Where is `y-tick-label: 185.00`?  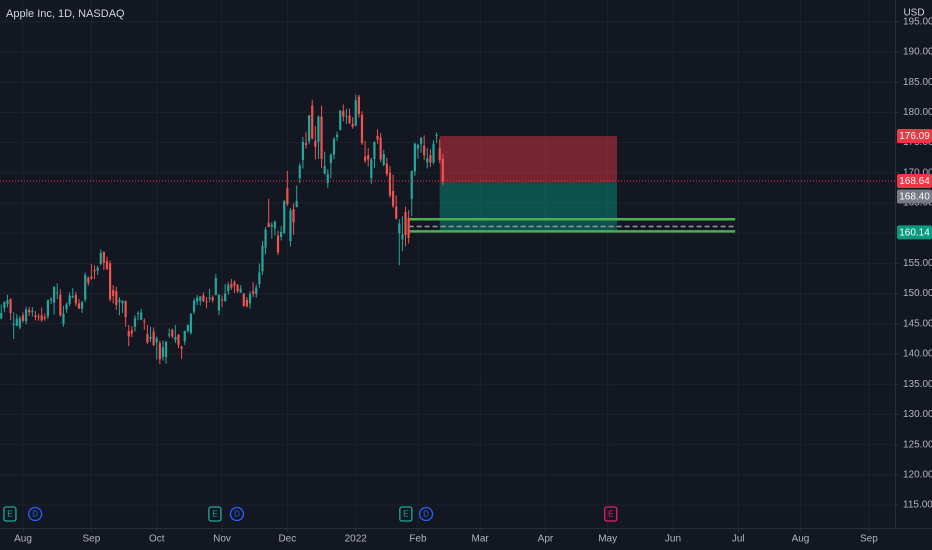
y-tick-label: 185.00 is located at coordinates (917, 82).